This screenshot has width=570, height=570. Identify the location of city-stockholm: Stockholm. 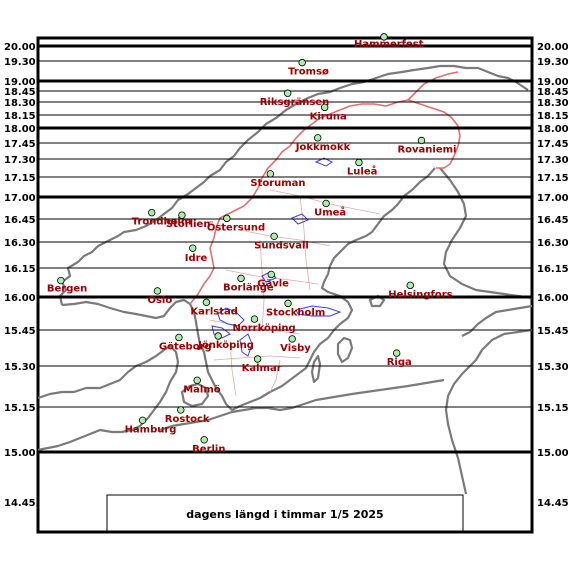
(295, 308).